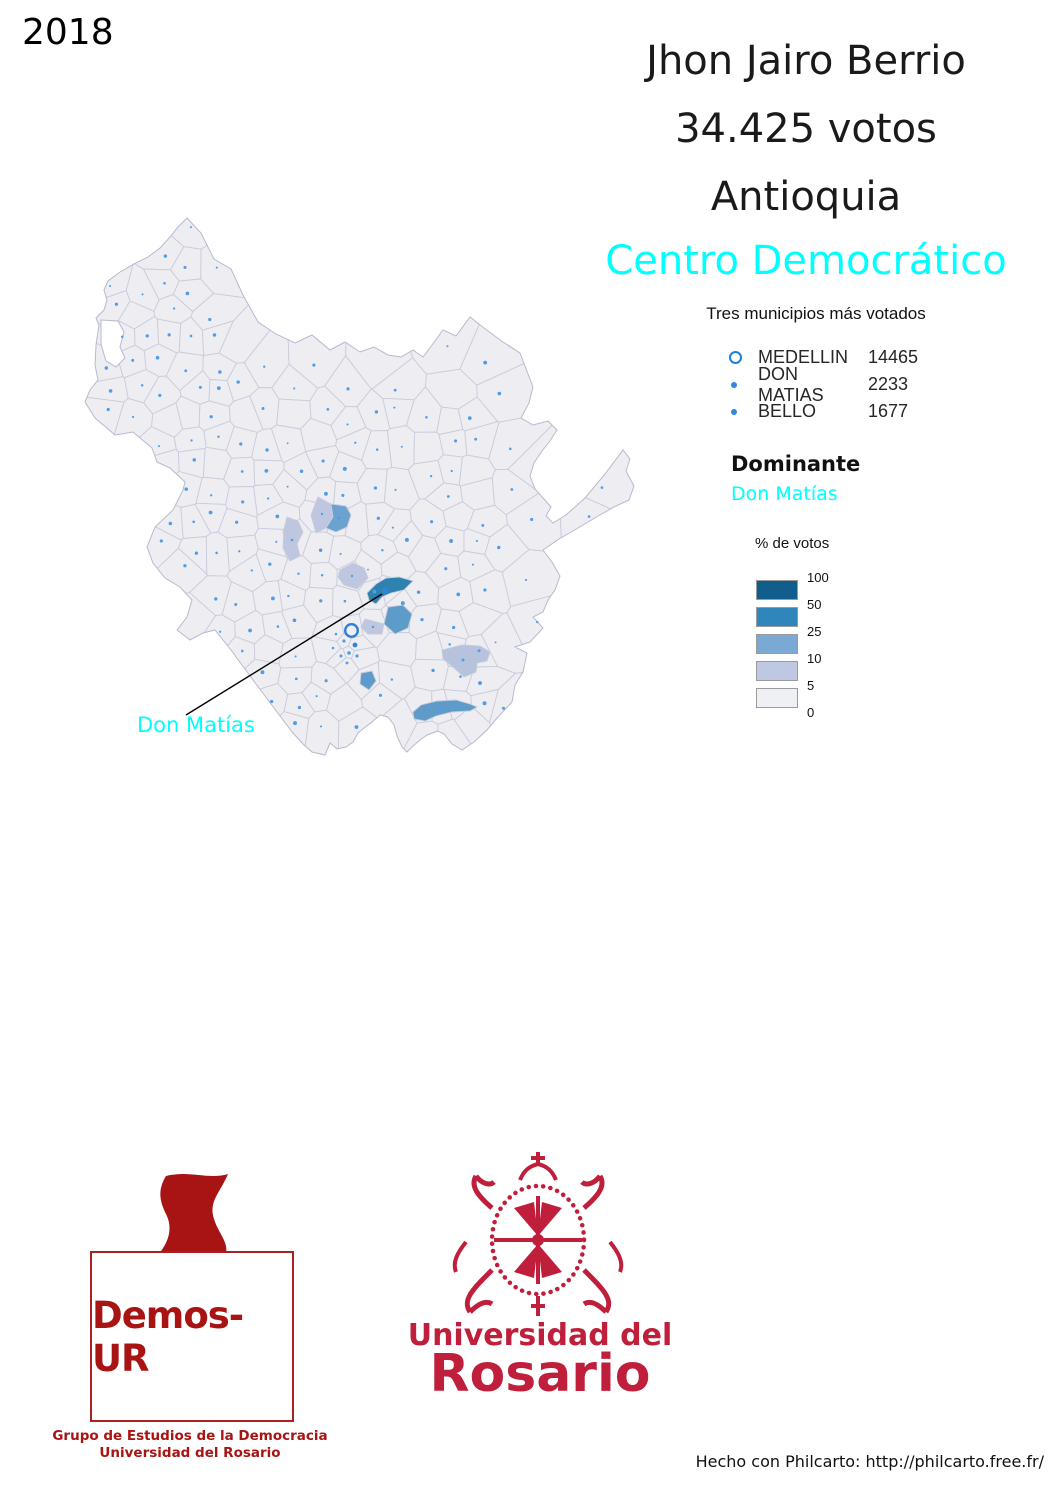  Describe the element at coordinates (893, 357) in the screenshot. I see `municipality-votes: 14465` at that location.